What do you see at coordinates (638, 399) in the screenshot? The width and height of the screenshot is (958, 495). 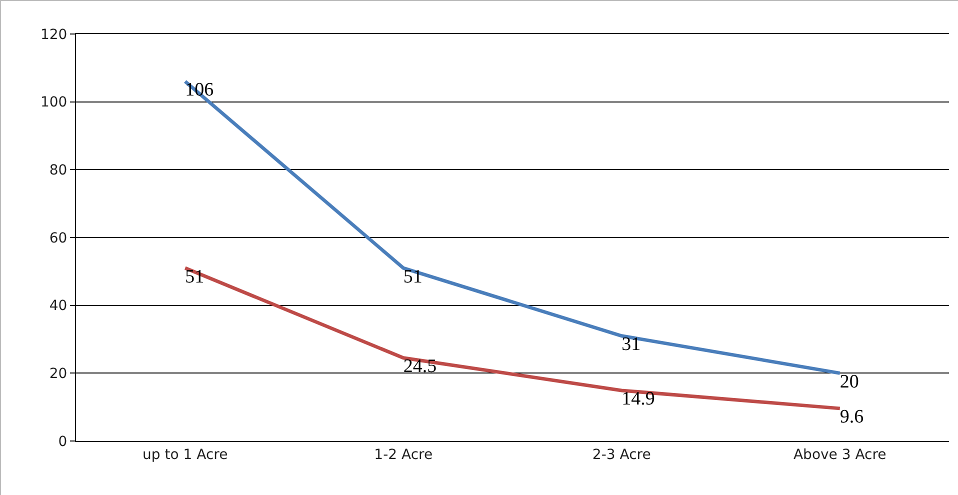 I see `data-label: 14.9` at bounding box center [638, 399].